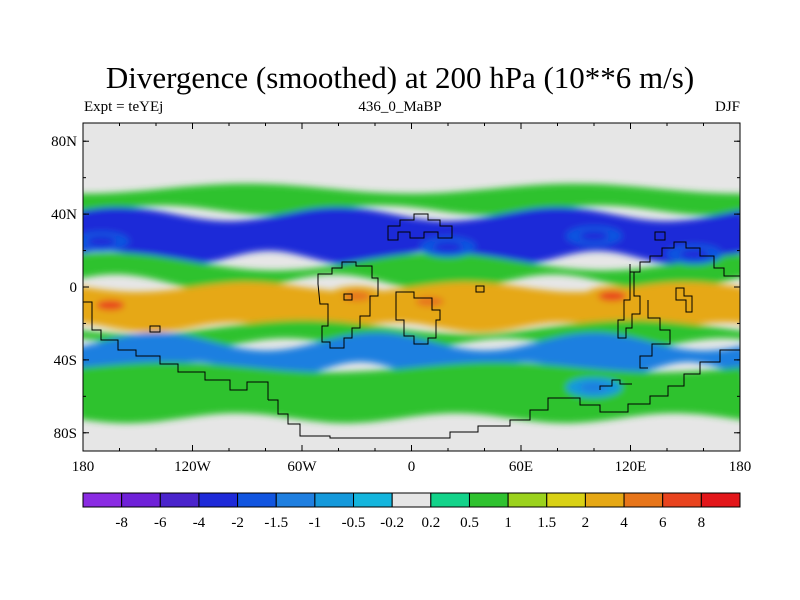 This screenshot has width=800, height=600. I want to click on x-tick-label: 0, so click(412, 467).